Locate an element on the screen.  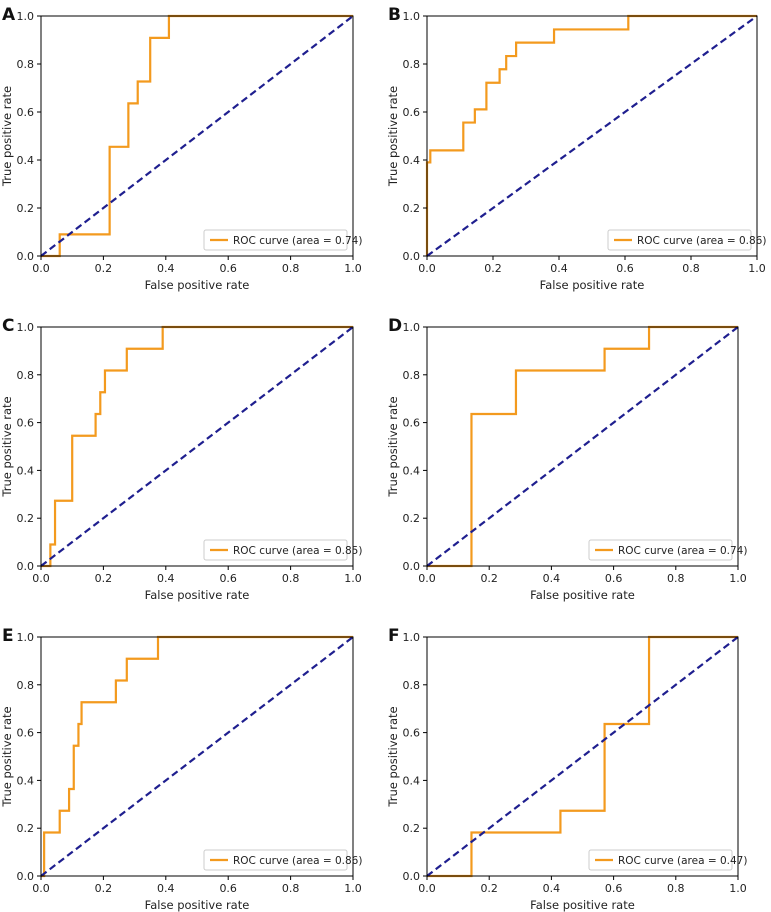
panel-letter: D is located at coordinates (395, 326).